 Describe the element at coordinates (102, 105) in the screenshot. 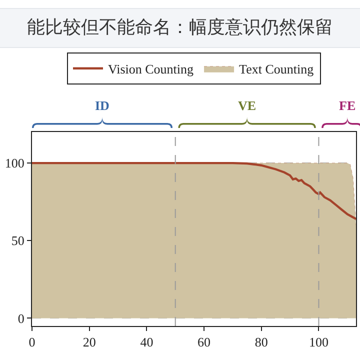

I see `text: ID` at that location.